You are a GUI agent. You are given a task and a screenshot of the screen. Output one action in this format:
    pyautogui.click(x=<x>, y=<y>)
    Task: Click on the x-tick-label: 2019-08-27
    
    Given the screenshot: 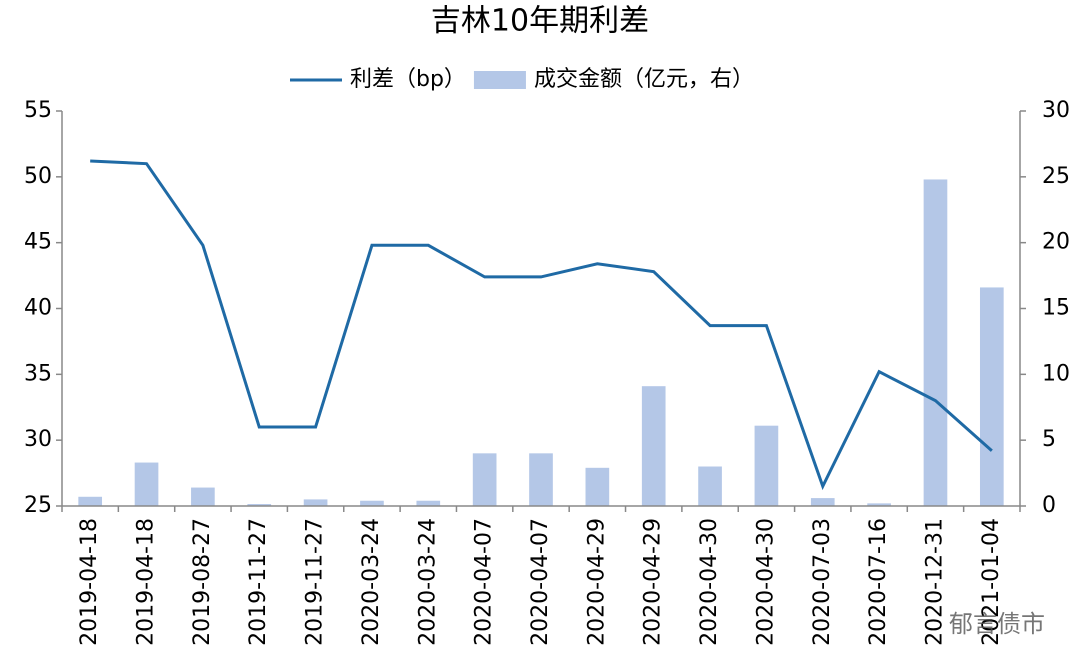 What is the action you would take?
    pyautogui.click(x=202, y=582)
    